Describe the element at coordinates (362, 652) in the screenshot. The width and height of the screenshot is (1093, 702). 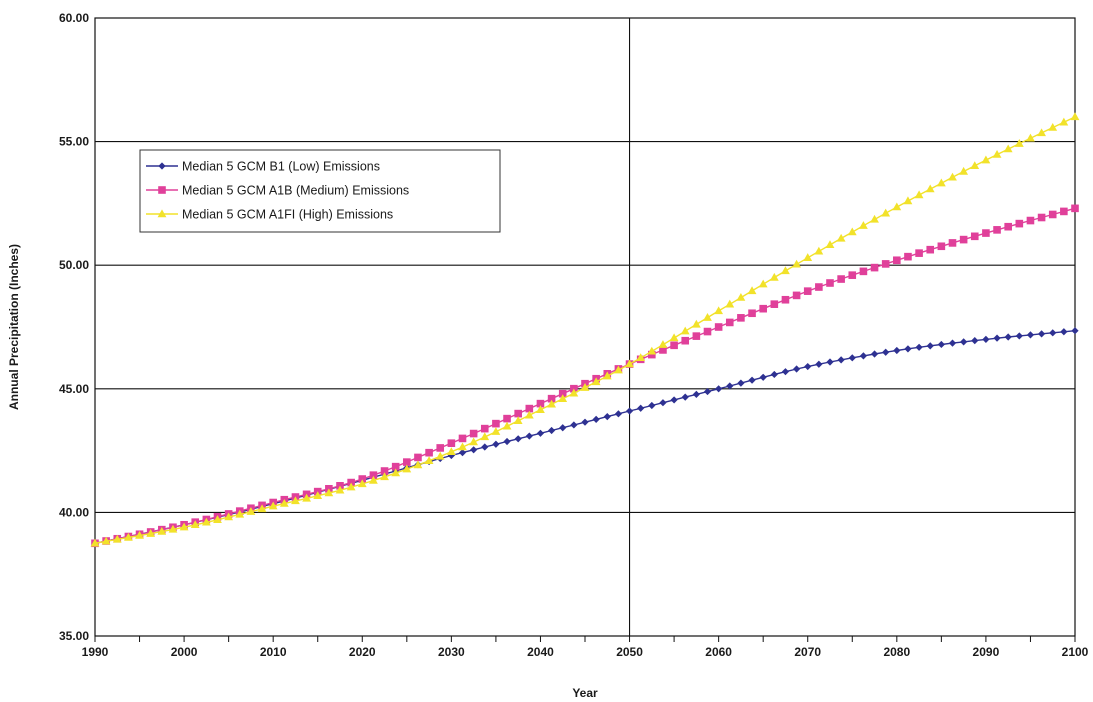
I see `x-tick-label: 2020` at that location.